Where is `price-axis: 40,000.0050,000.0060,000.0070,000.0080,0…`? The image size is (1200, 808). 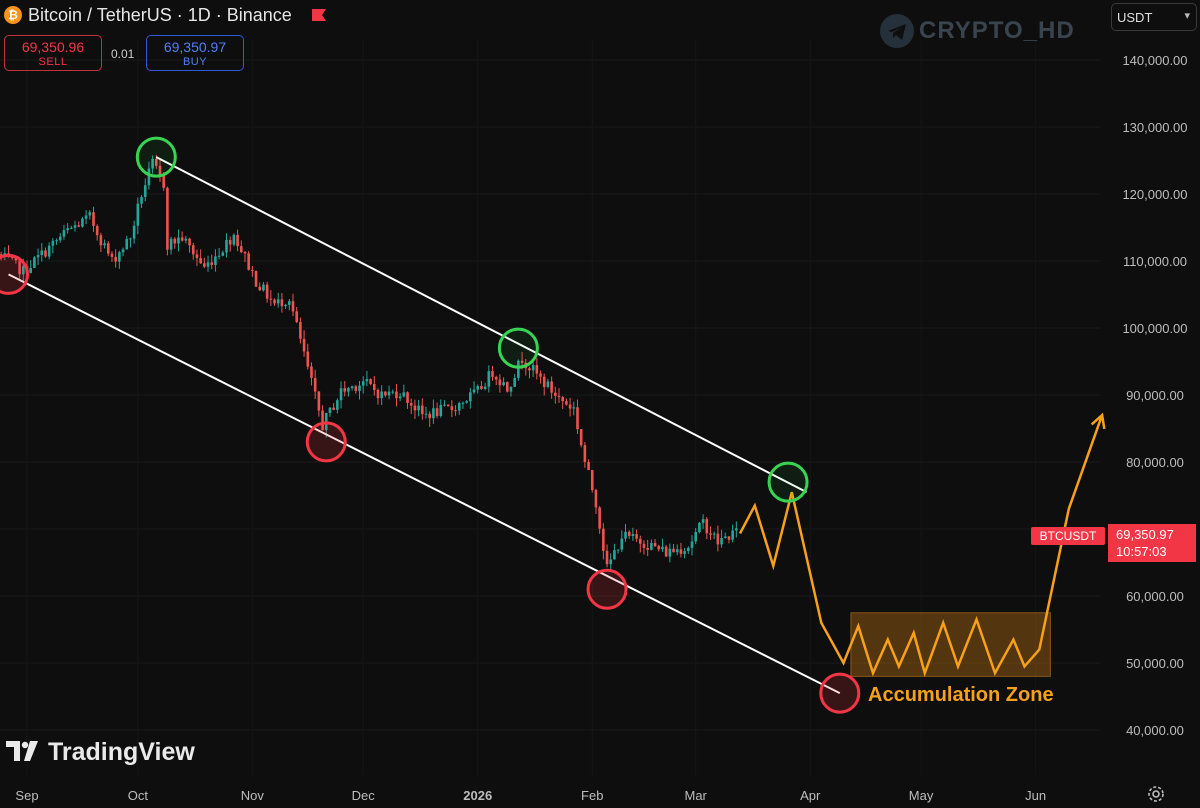 price-axis: 40,000.0050,000.0060,000.0070,000.0080,0… is located at coordinates (1154, 395).